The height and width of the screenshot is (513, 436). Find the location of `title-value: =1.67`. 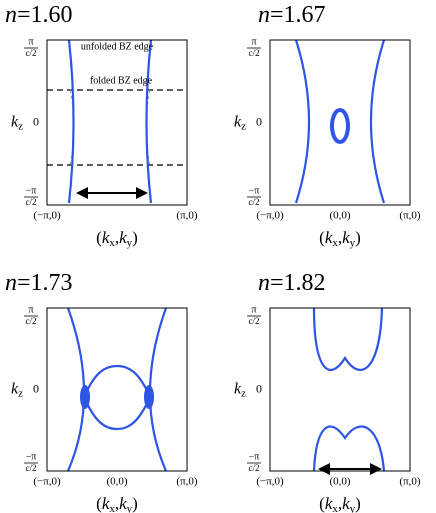

title-value: =1.67 is located at coordinates (298, 15).